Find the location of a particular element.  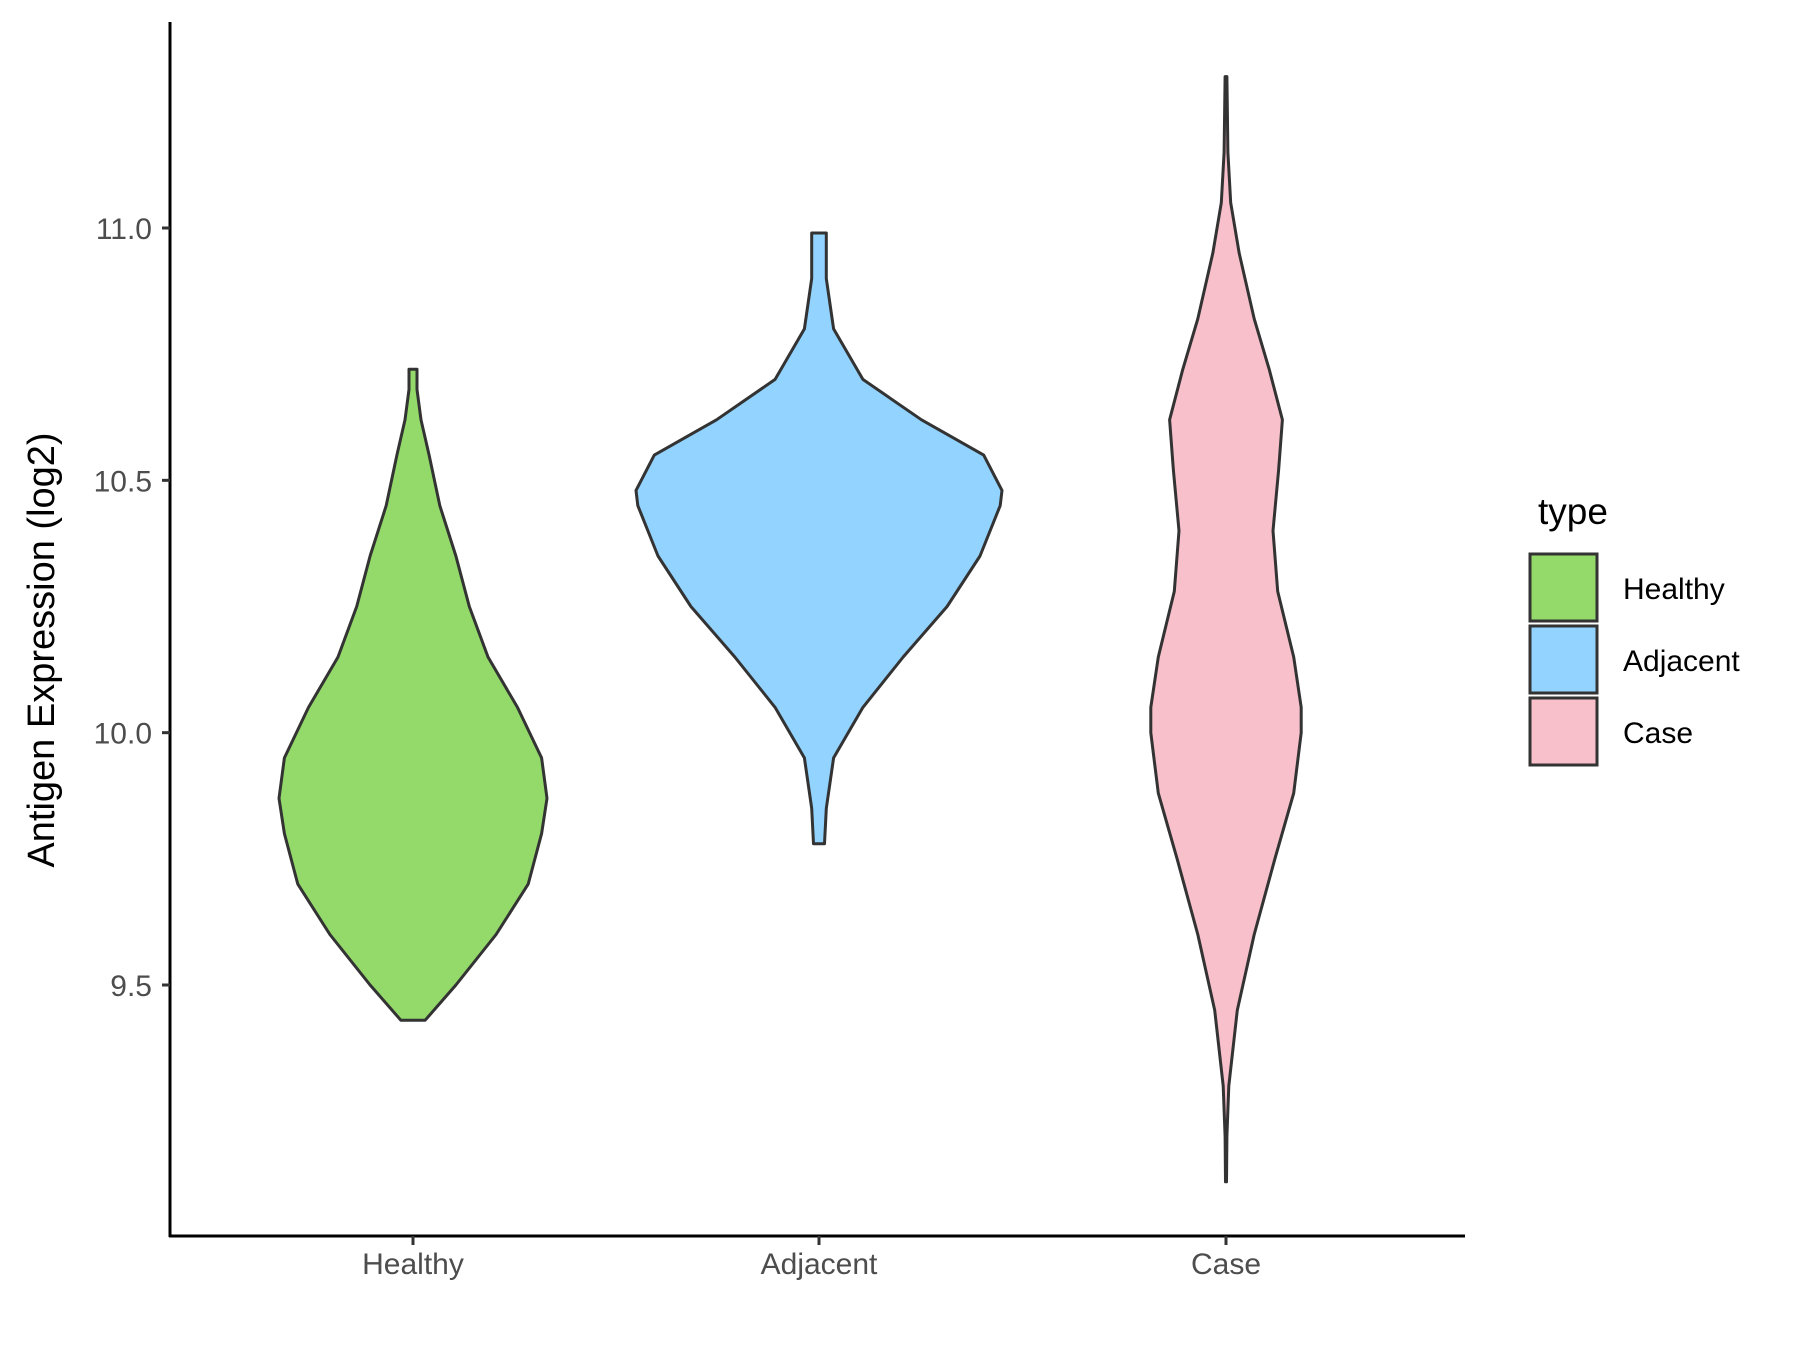

y-tick-label: 10.5 is located at coordinates (123, 481).